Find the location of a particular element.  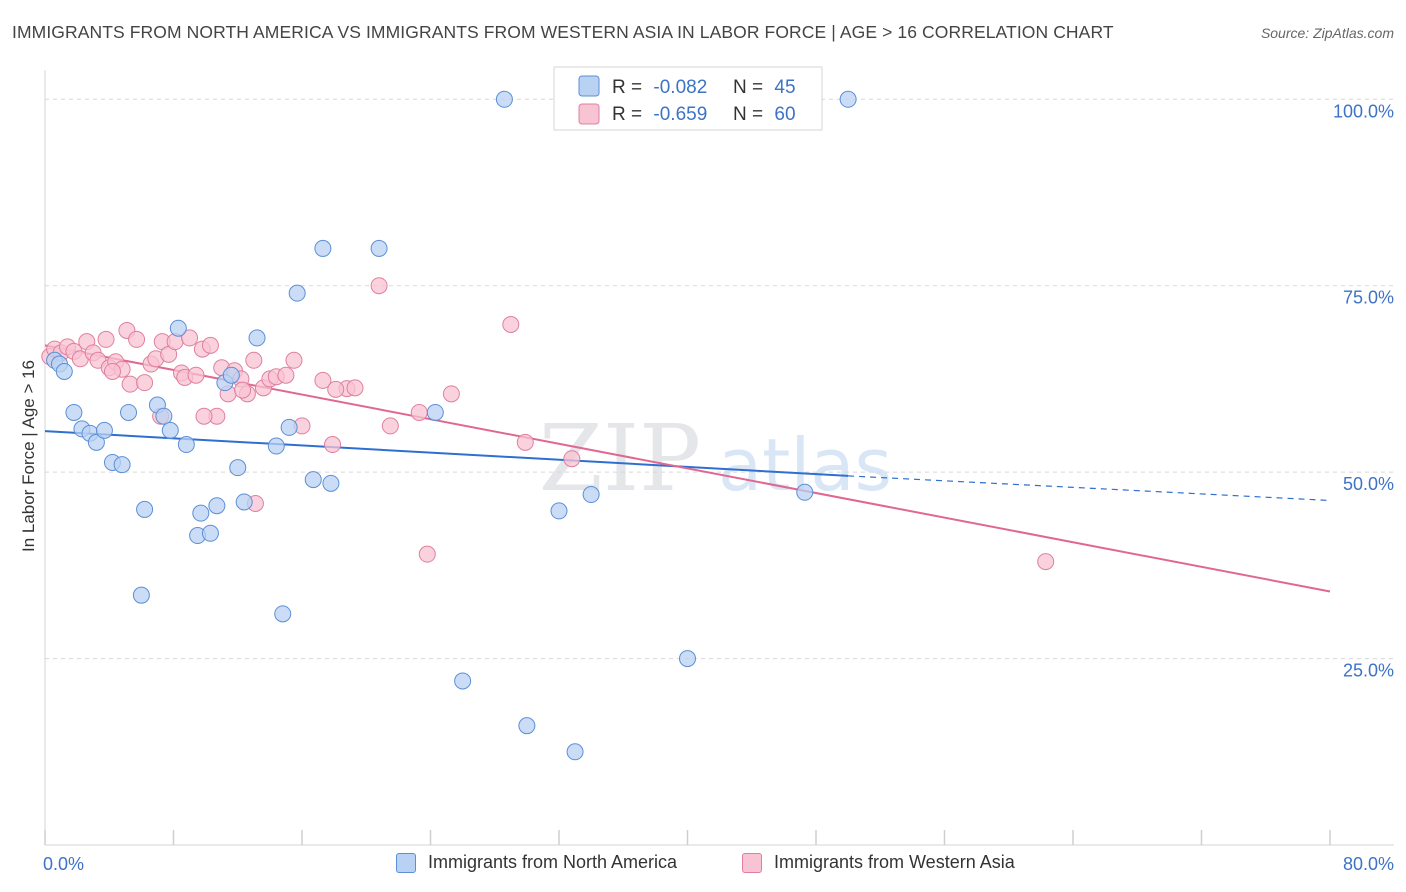

source-credit: Source: ZipAtlas.com is located at coordinates (1327, 33).